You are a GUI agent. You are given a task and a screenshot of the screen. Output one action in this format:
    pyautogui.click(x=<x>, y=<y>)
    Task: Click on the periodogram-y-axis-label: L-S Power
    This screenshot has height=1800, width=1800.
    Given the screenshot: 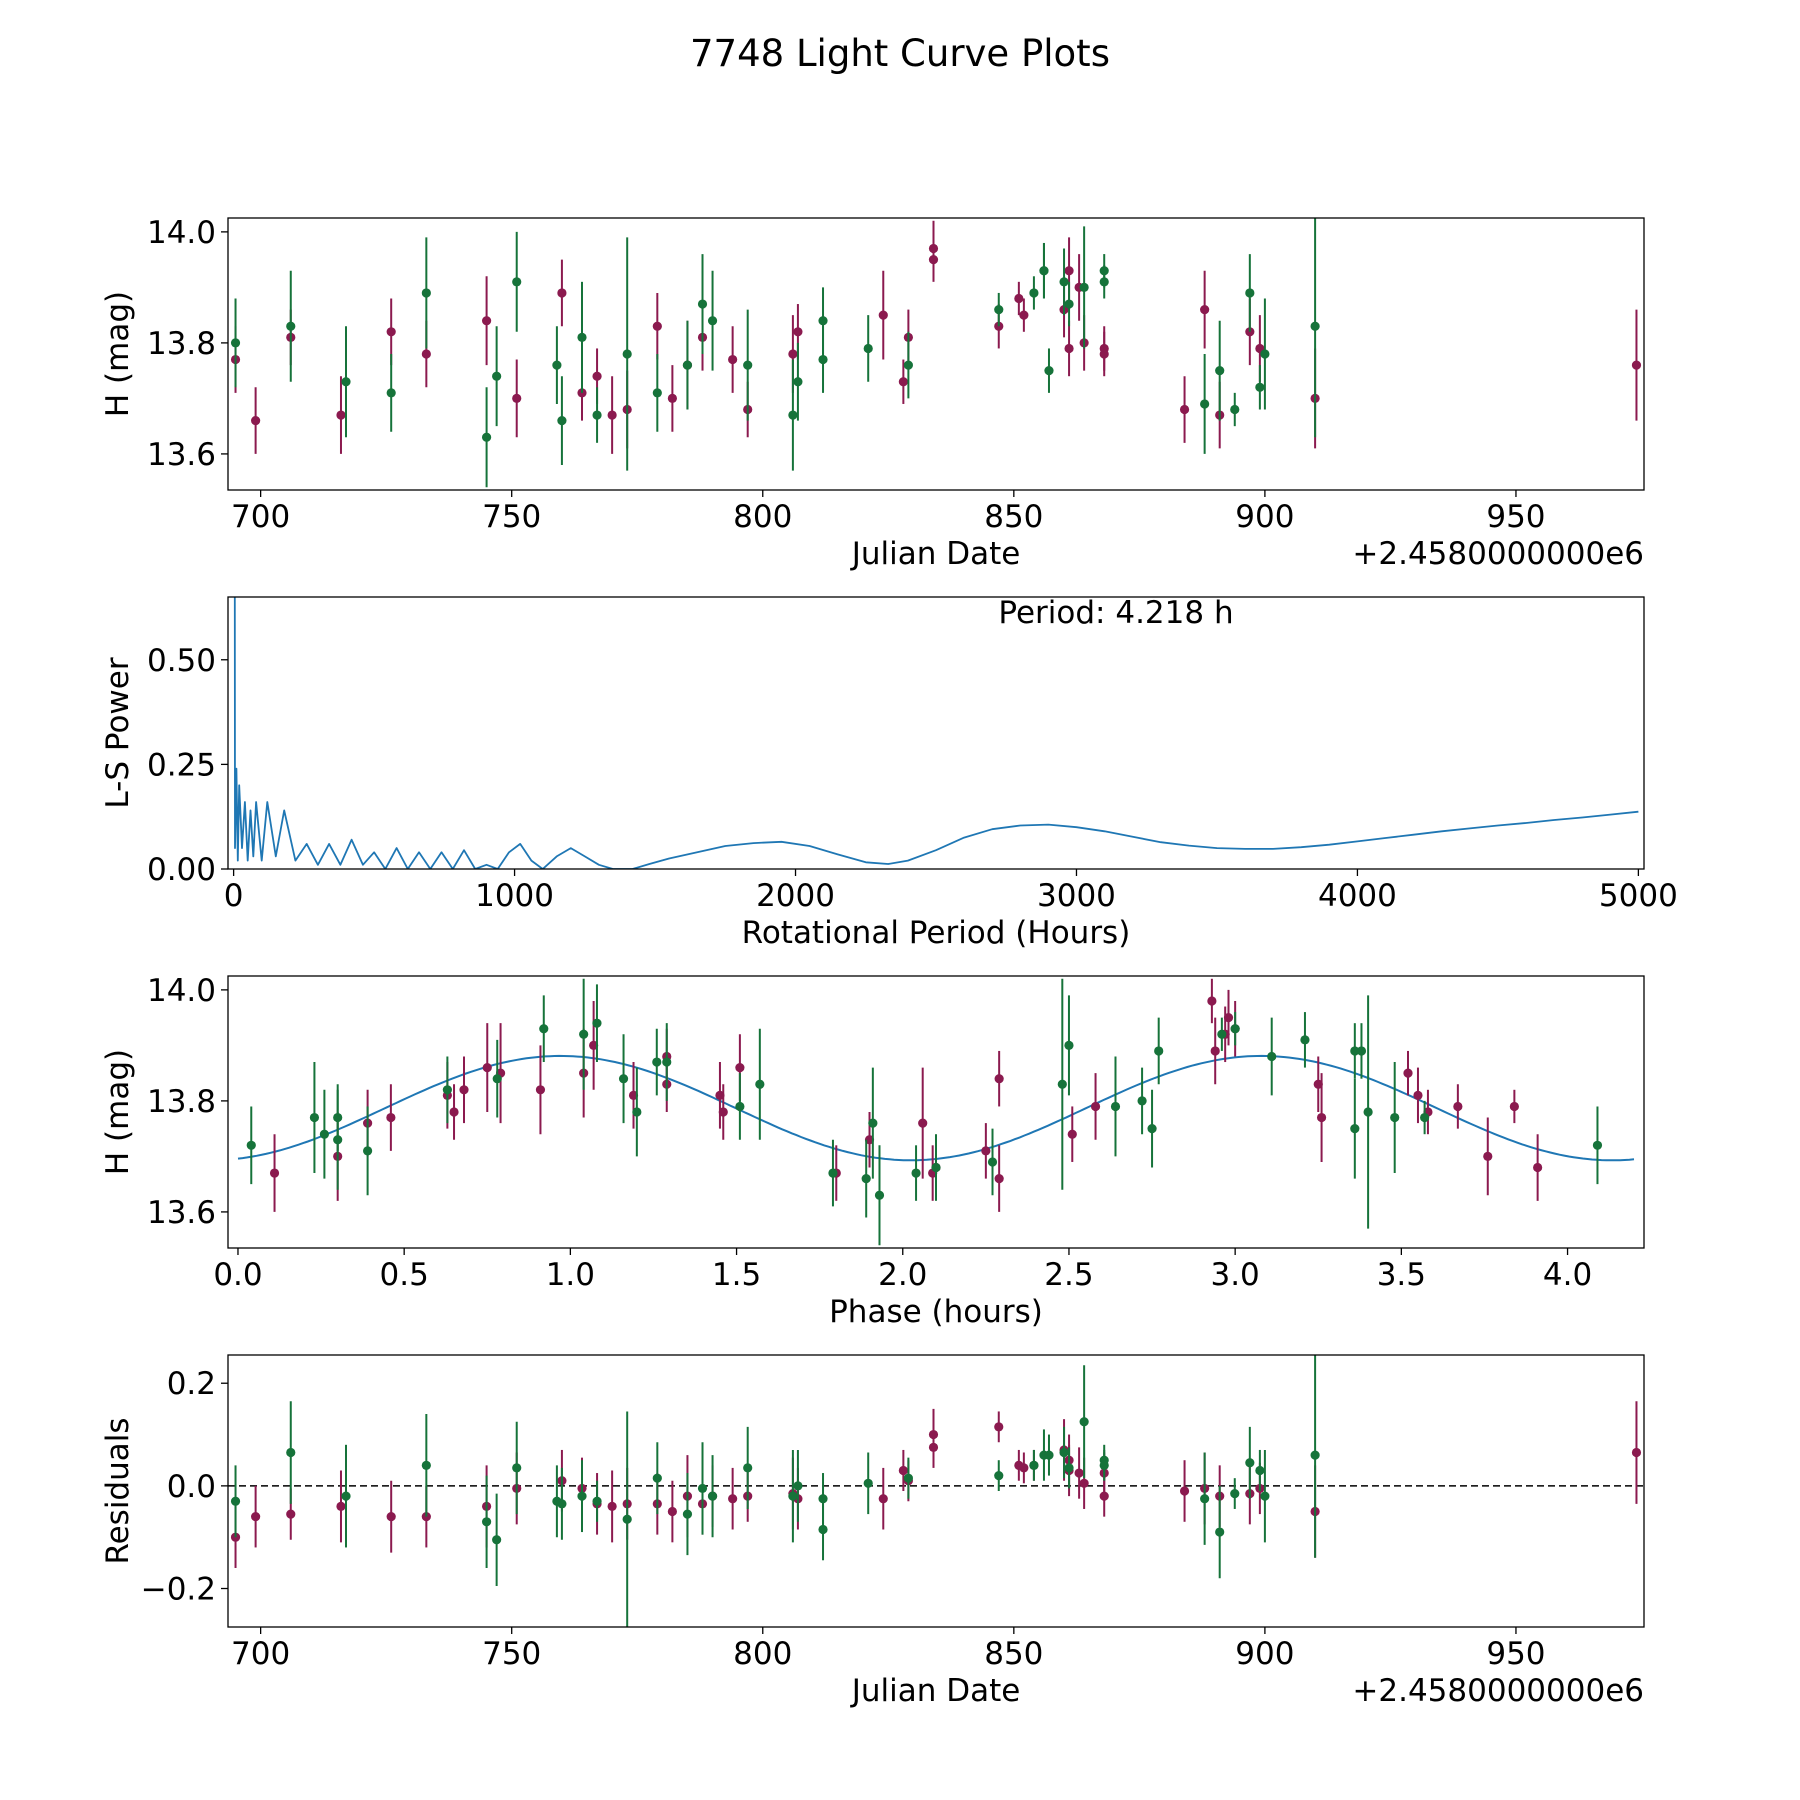 What is the action you would take?
    pyautogui.click(x=118, y=732)
    